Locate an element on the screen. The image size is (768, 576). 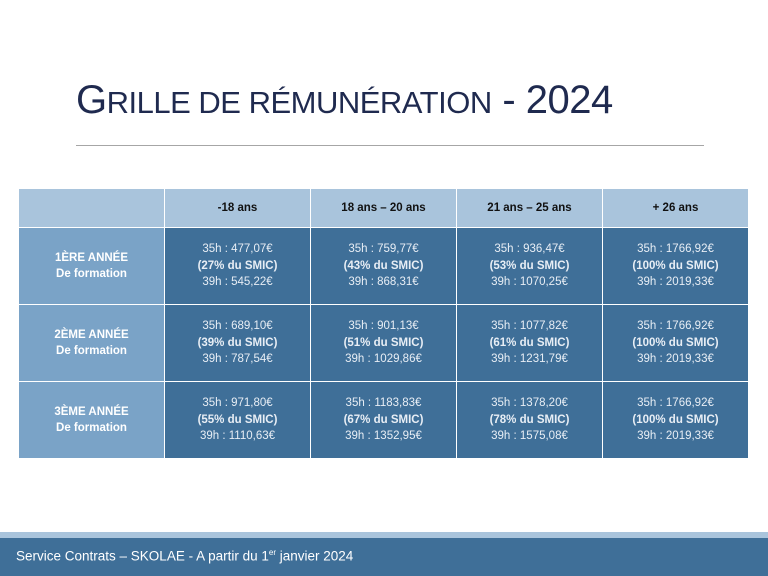
column-header: + 26 ans is located at coordinates (675, 208).